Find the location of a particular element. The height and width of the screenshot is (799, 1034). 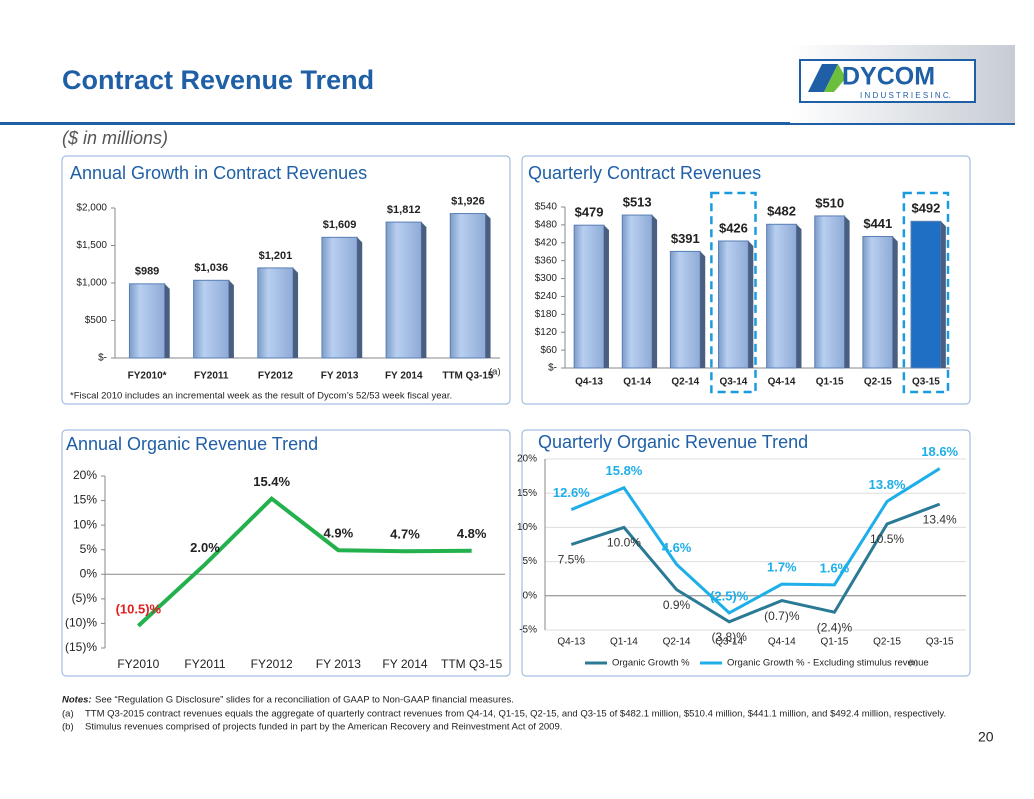

value-label: (2.5)% is located at coordinates (729, 595).